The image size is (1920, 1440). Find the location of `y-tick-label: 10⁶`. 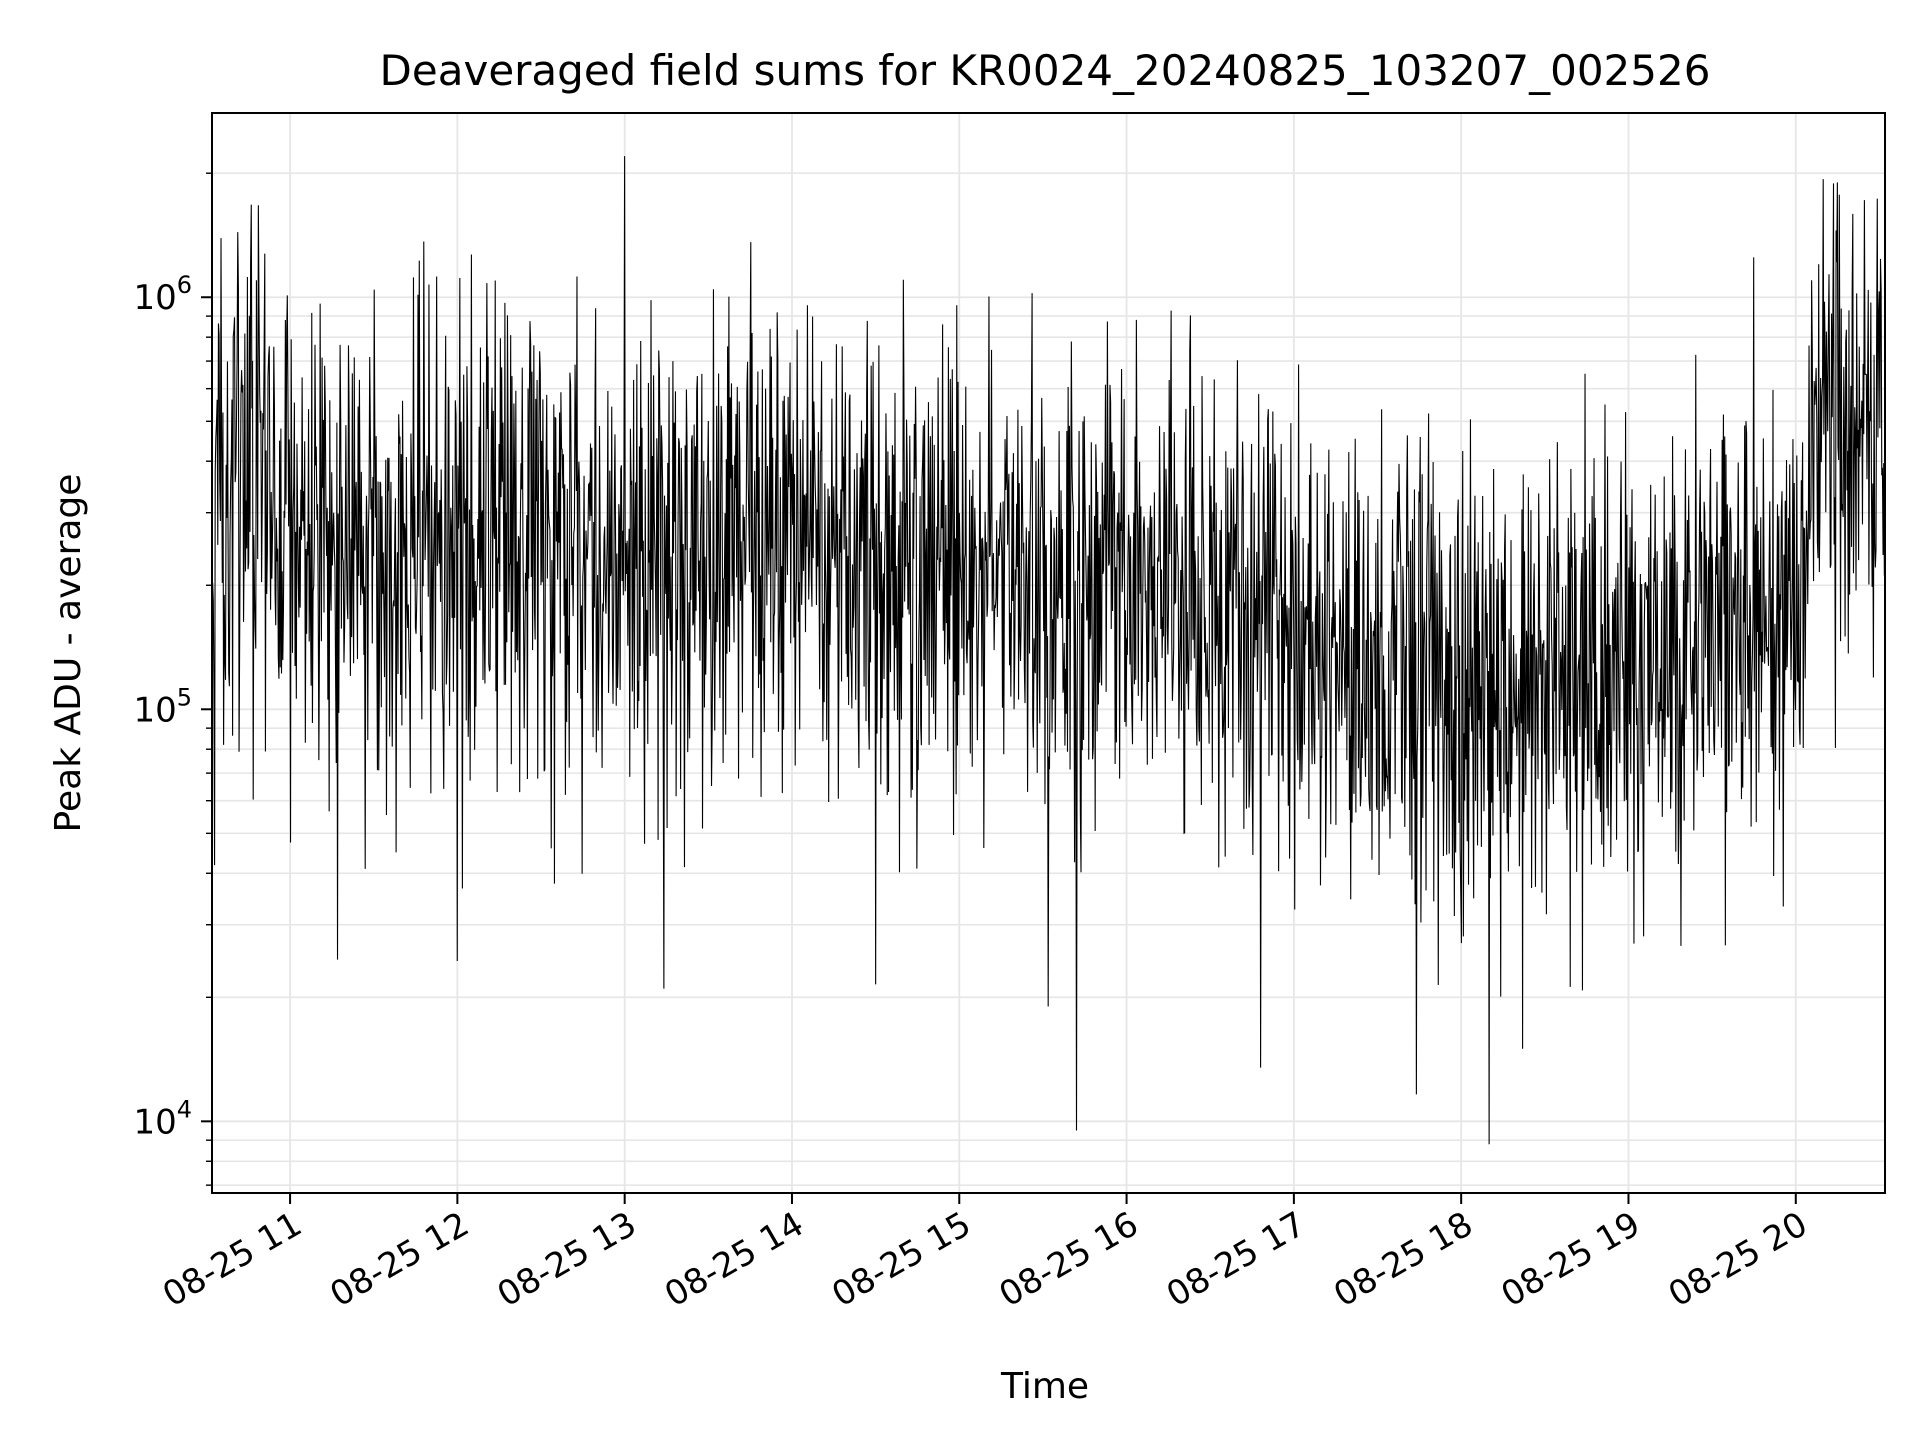

y-tick-label: 10⁶ is located at coordinates (162, 294).